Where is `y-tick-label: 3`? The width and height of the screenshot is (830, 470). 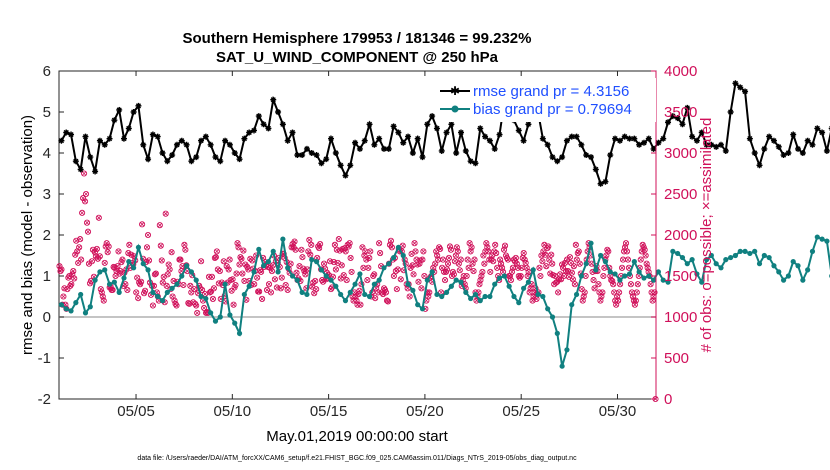
y-tick-label: 3 is located at coordinates (47, 194).